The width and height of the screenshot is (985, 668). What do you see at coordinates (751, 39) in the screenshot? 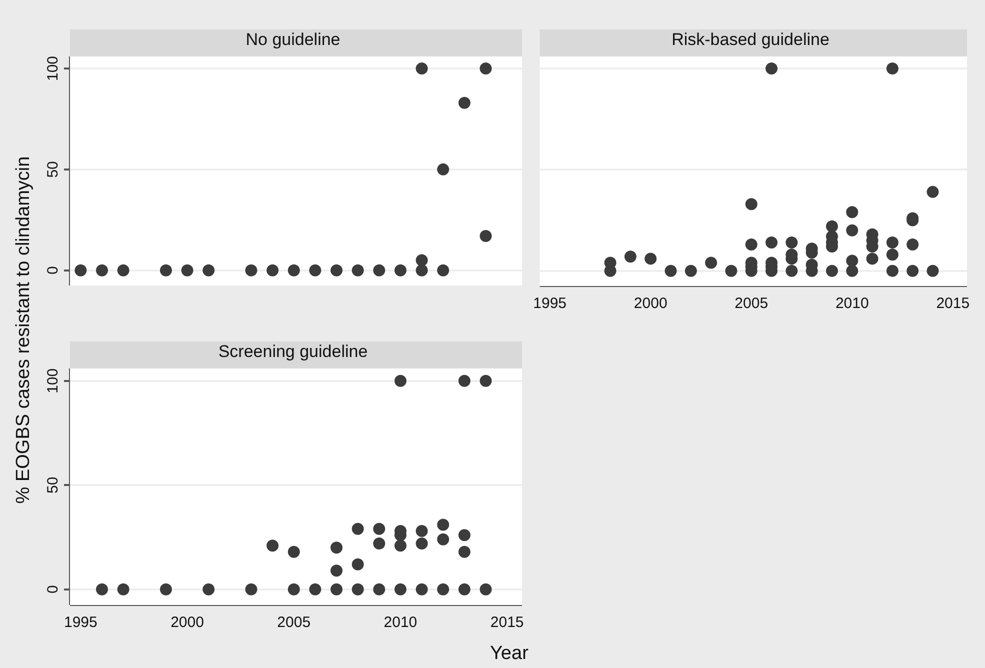
I see `chart-title: Risk-based guideline` at bounding box center [751, 39].